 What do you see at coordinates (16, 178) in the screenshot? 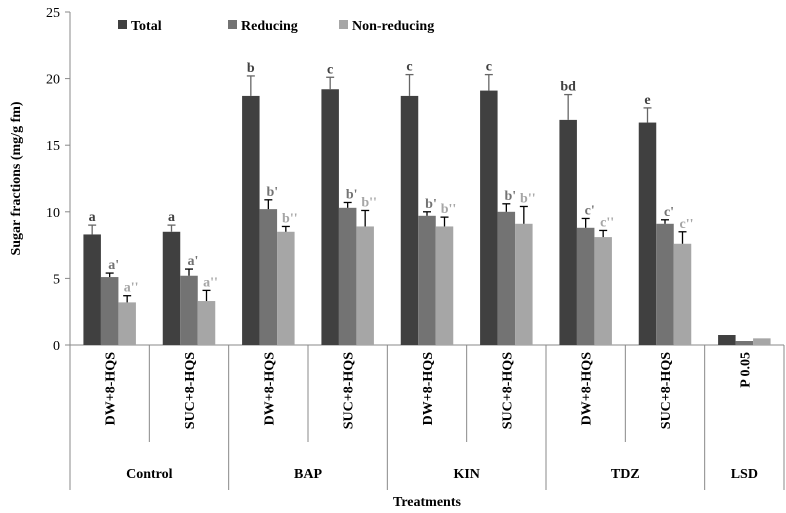
I see `y-axis-label: Sugar fractions (mg/g fm)` at bounding box center [16, 178].